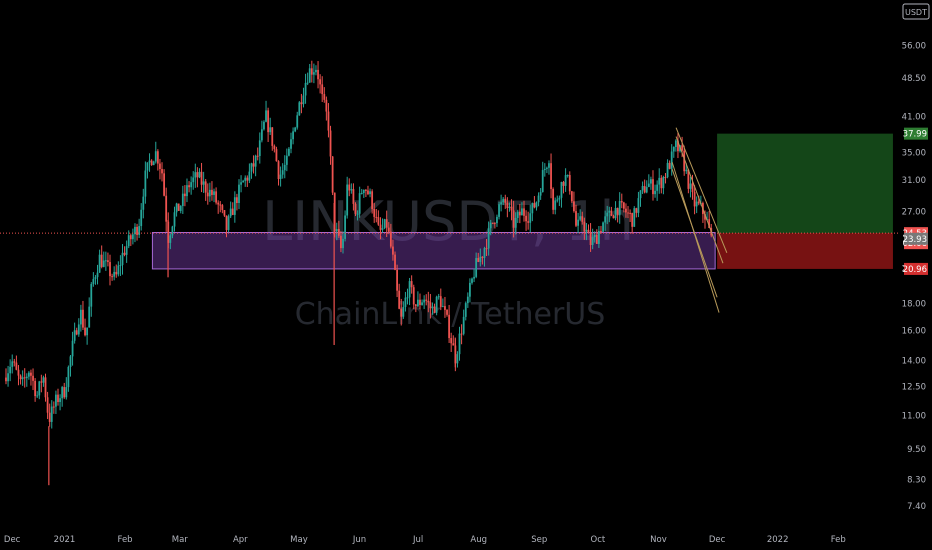 The image size is (932, 550). What do you see at coordinates (805, 183) in the screenshot?
I see `profit-zone` at bounding box center [805, 183].